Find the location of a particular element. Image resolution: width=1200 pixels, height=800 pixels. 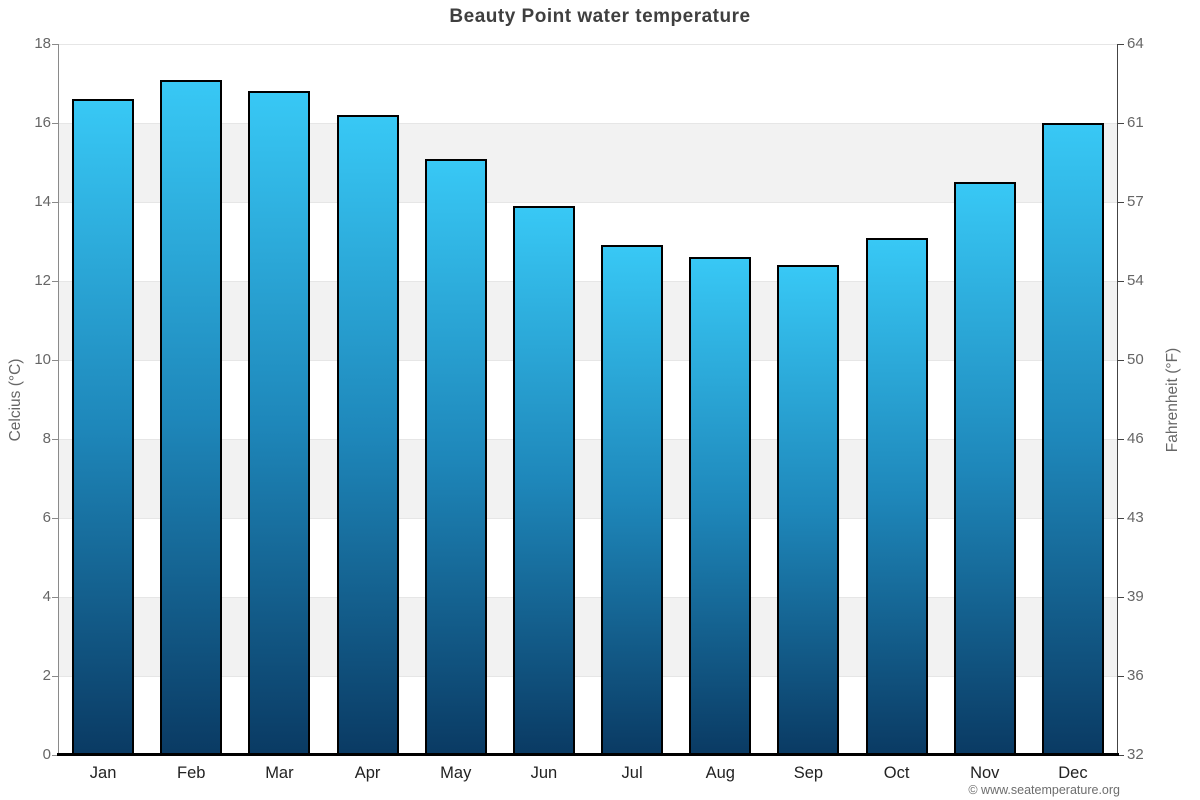

x-axis-label-jan: Jan is located at coordinates (103, 773).